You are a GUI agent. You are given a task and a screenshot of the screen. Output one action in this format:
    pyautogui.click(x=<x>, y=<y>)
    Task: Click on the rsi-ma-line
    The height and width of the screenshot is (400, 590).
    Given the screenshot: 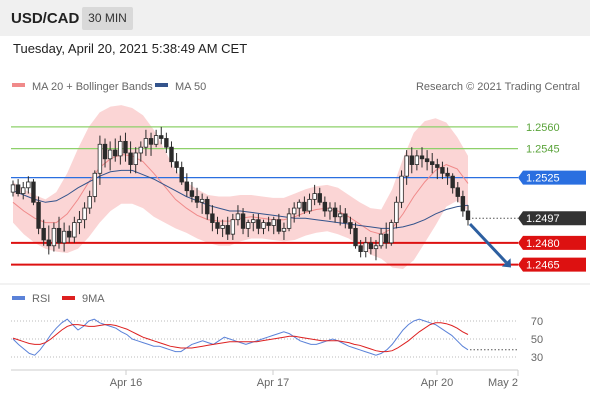 What is the action you would take?
    pyautogui.click(x=240, y=337)
    